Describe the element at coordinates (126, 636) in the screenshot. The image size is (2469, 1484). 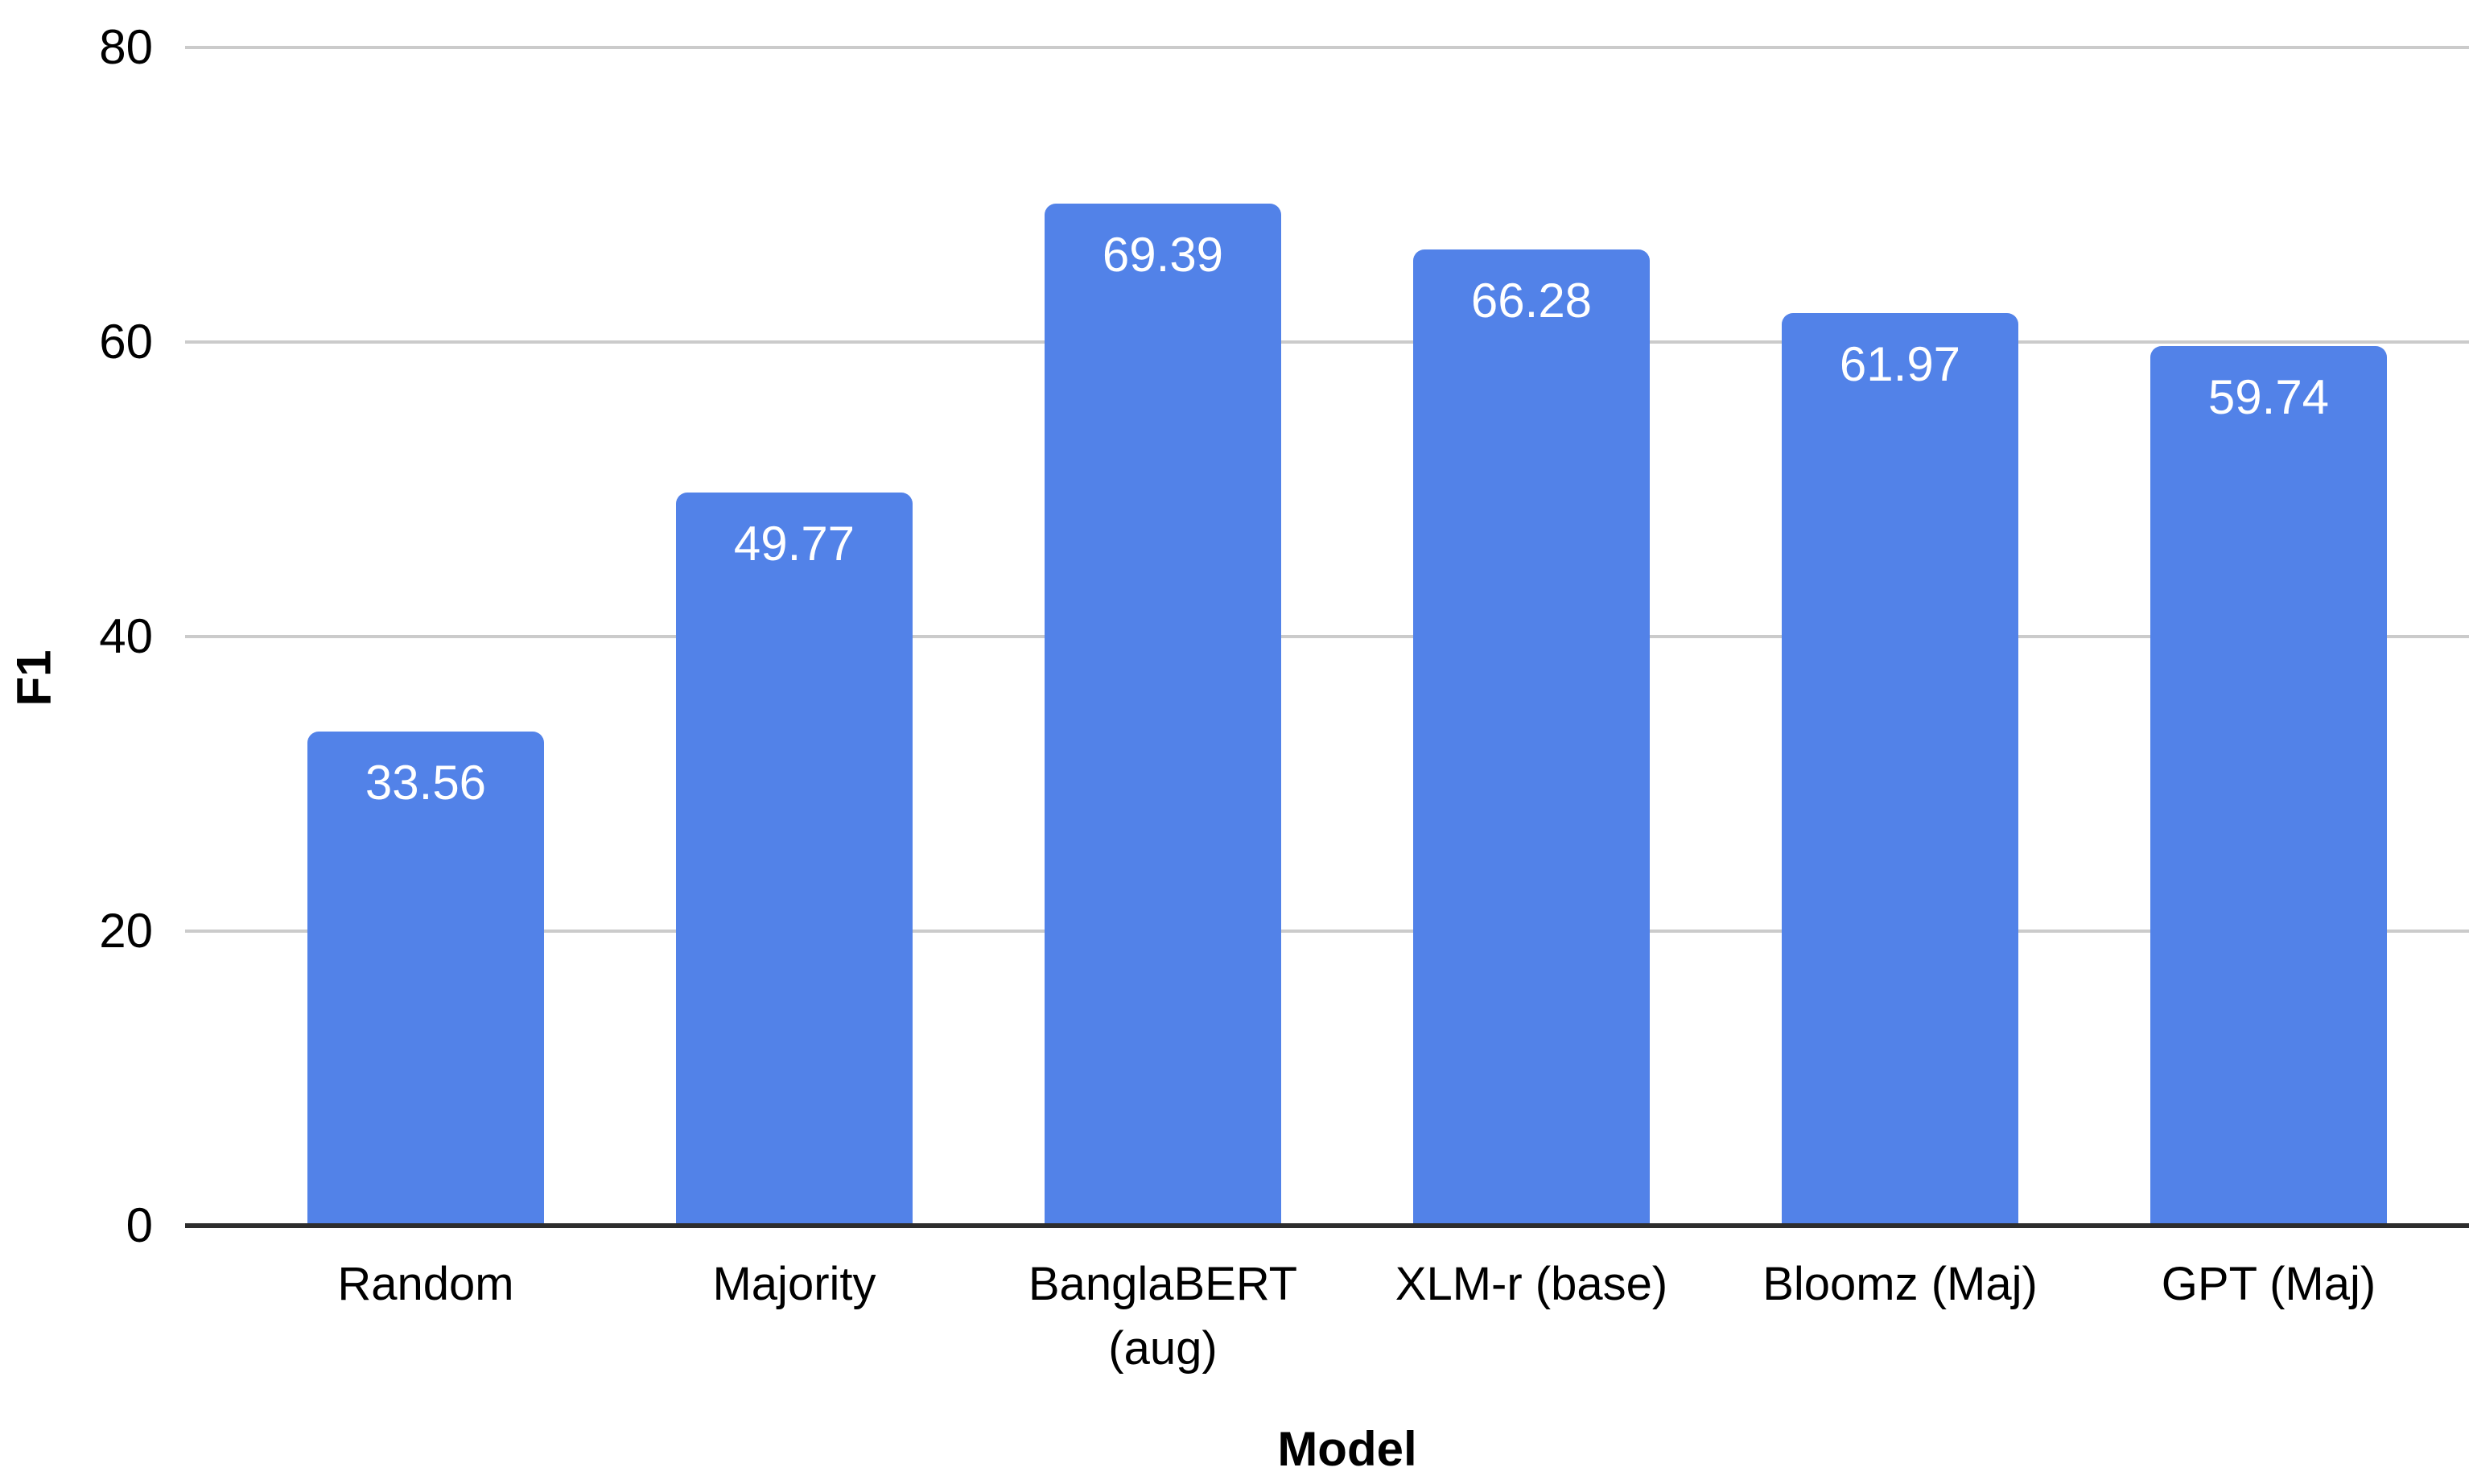
I see `y-tick-label: 40` at that location.